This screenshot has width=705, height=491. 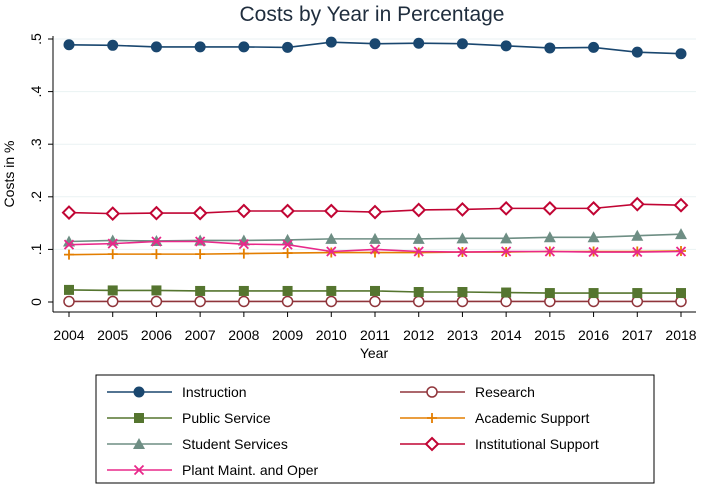 I want to click on x-tick-label: 2009, so click(x=287, y=335).